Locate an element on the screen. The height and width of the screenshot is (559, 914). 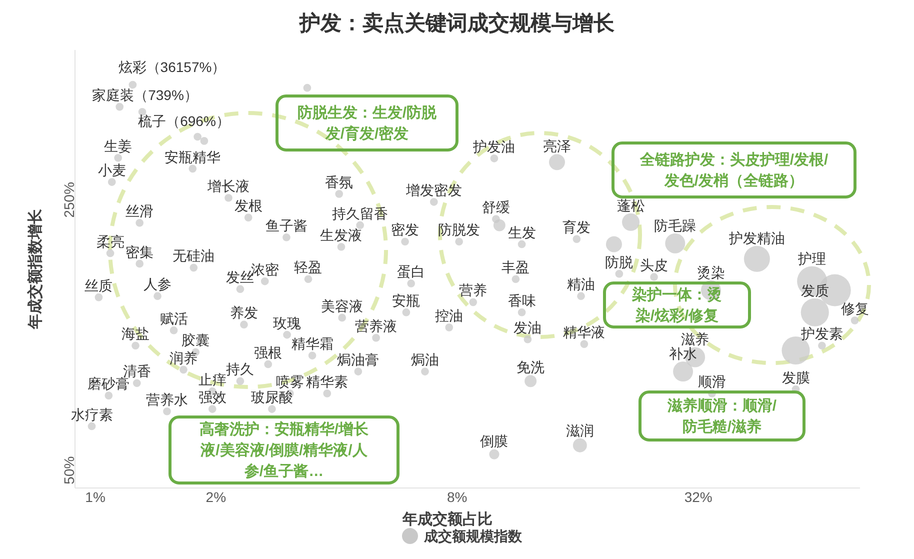
data-label: 发质 is located at coordinates (814, 290).